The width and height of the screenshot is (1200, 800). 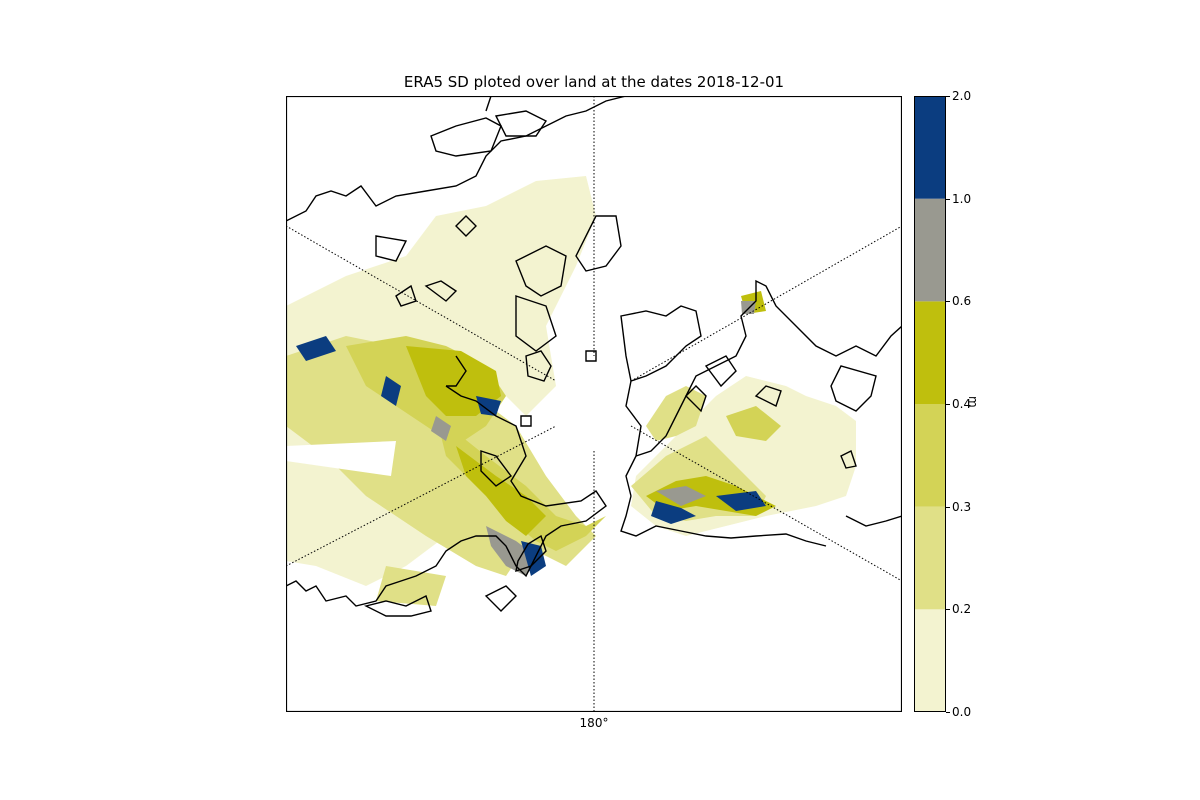 What do you see at coordinates (962, 198) in the screenshot?
I see `colorbar-tick-label: 1.0` at bounding box center [962, 198].